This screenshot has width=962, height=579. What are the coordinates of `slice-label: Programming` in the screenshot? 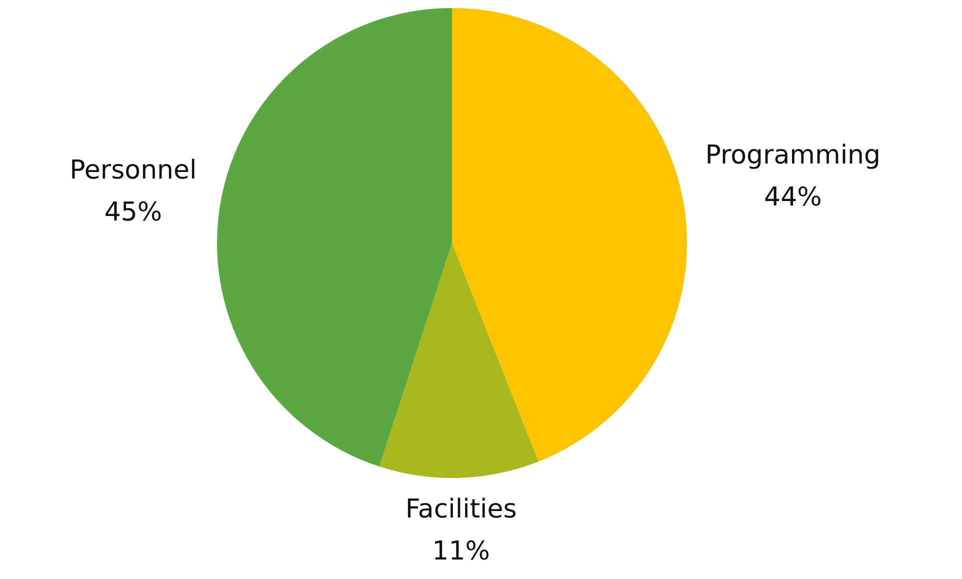 It's located at (793, 155).